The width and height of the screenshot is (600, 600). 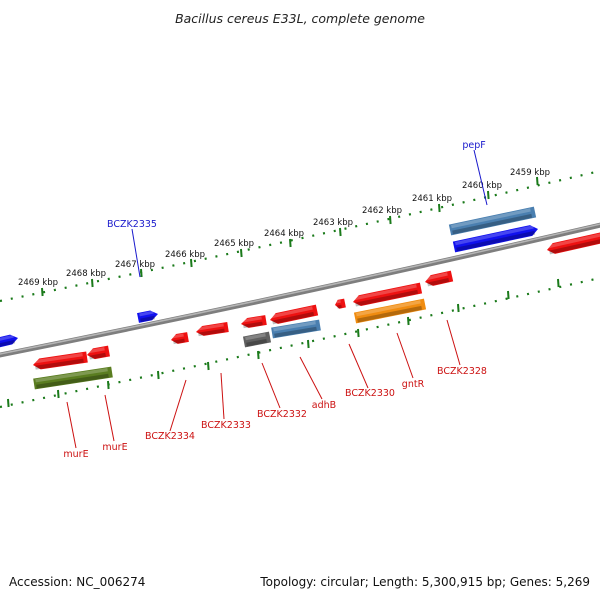 I want to click on kbp-label: 2464 kbp, so click(x=284, y=234).